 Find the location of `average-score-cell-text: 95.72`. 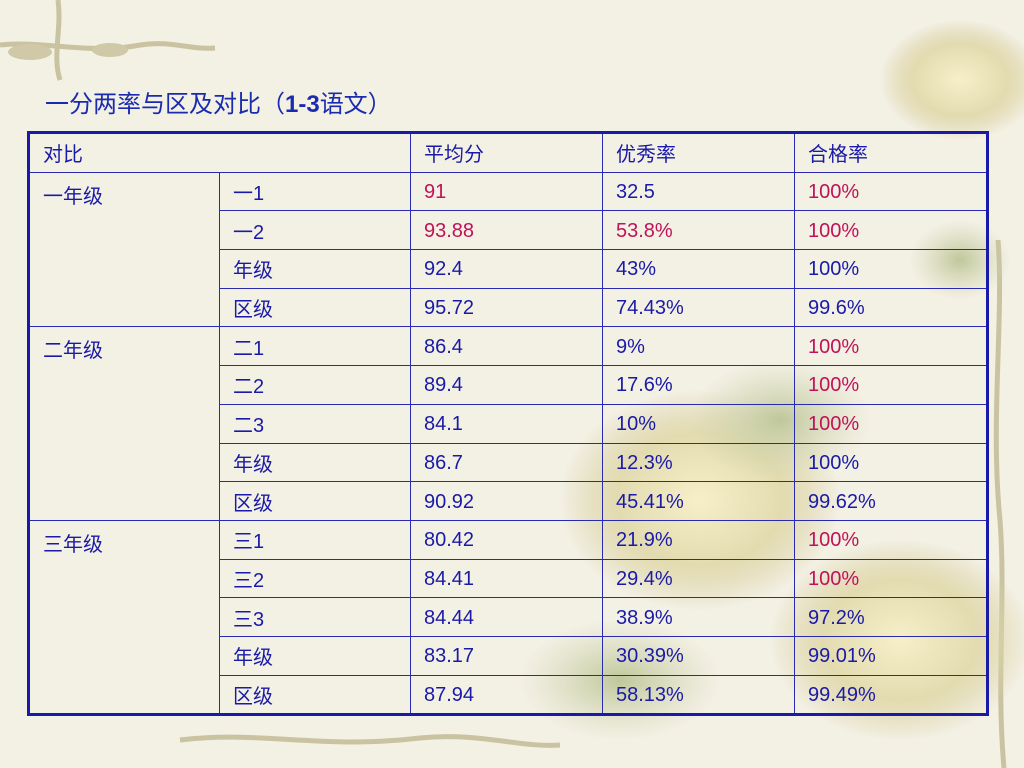

average-score-cell-text: 95.72 is located at coordinates (449, 308).